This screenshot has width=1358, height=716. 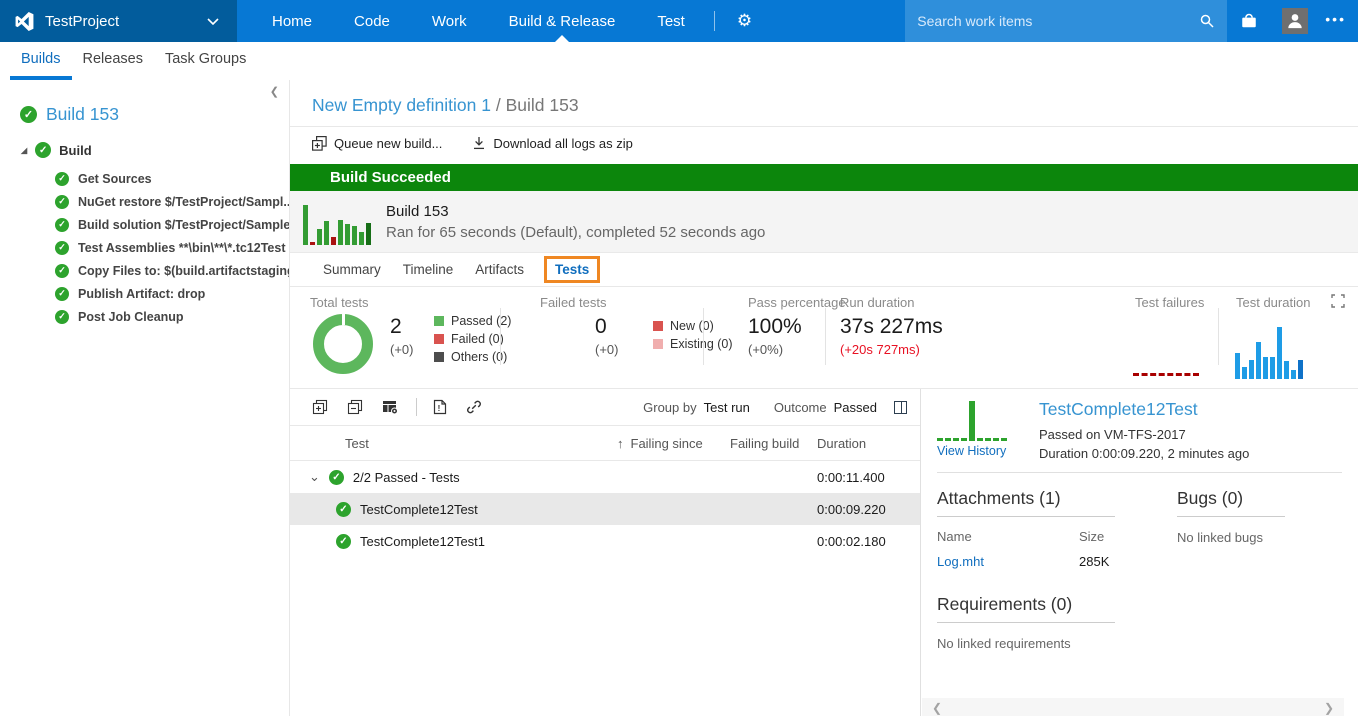 I want to click on failed-tests-legend: New (0) Existing (0), so click(x=693, y=337).